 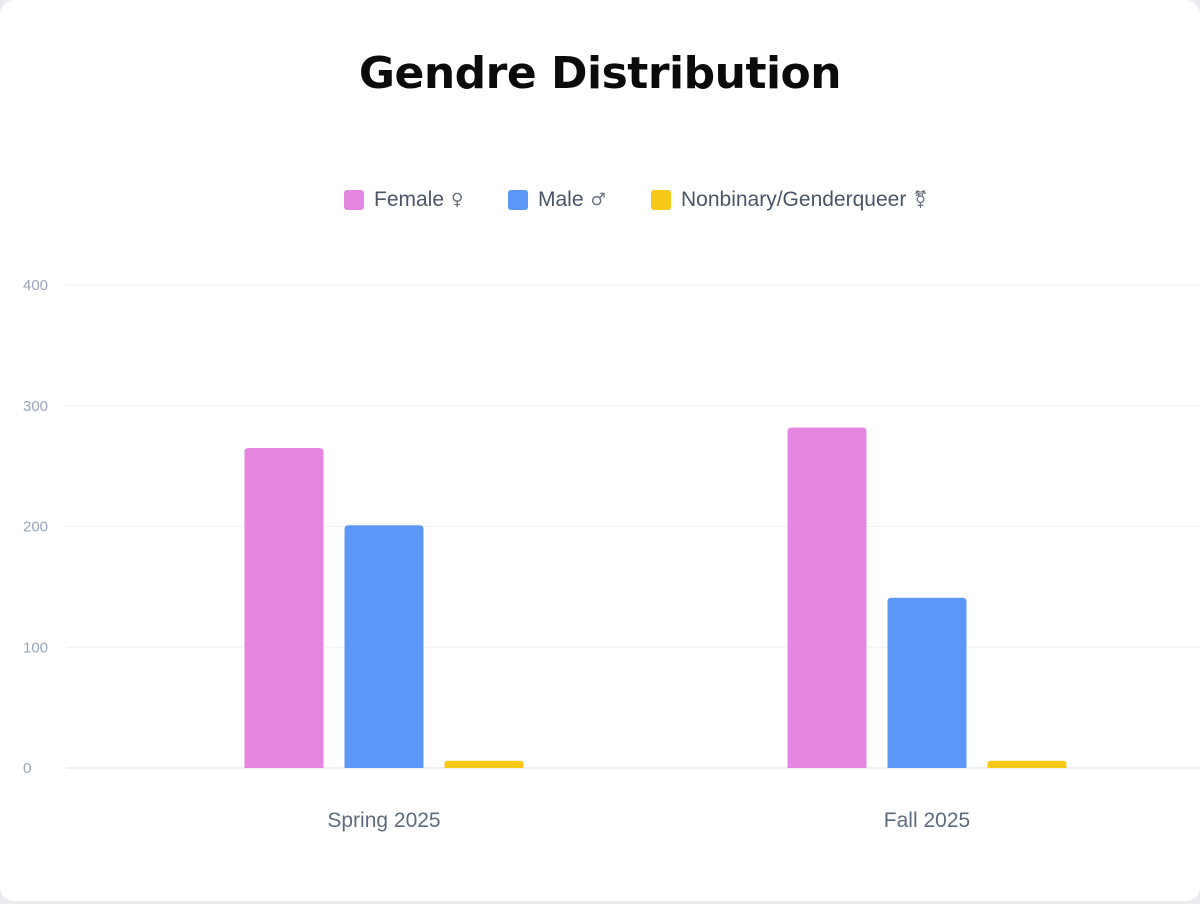 What do you see at coordinates (383, 820) in the screenshot?
I see `x-category-label: Spring 2025` at bounding box center [383, 820].